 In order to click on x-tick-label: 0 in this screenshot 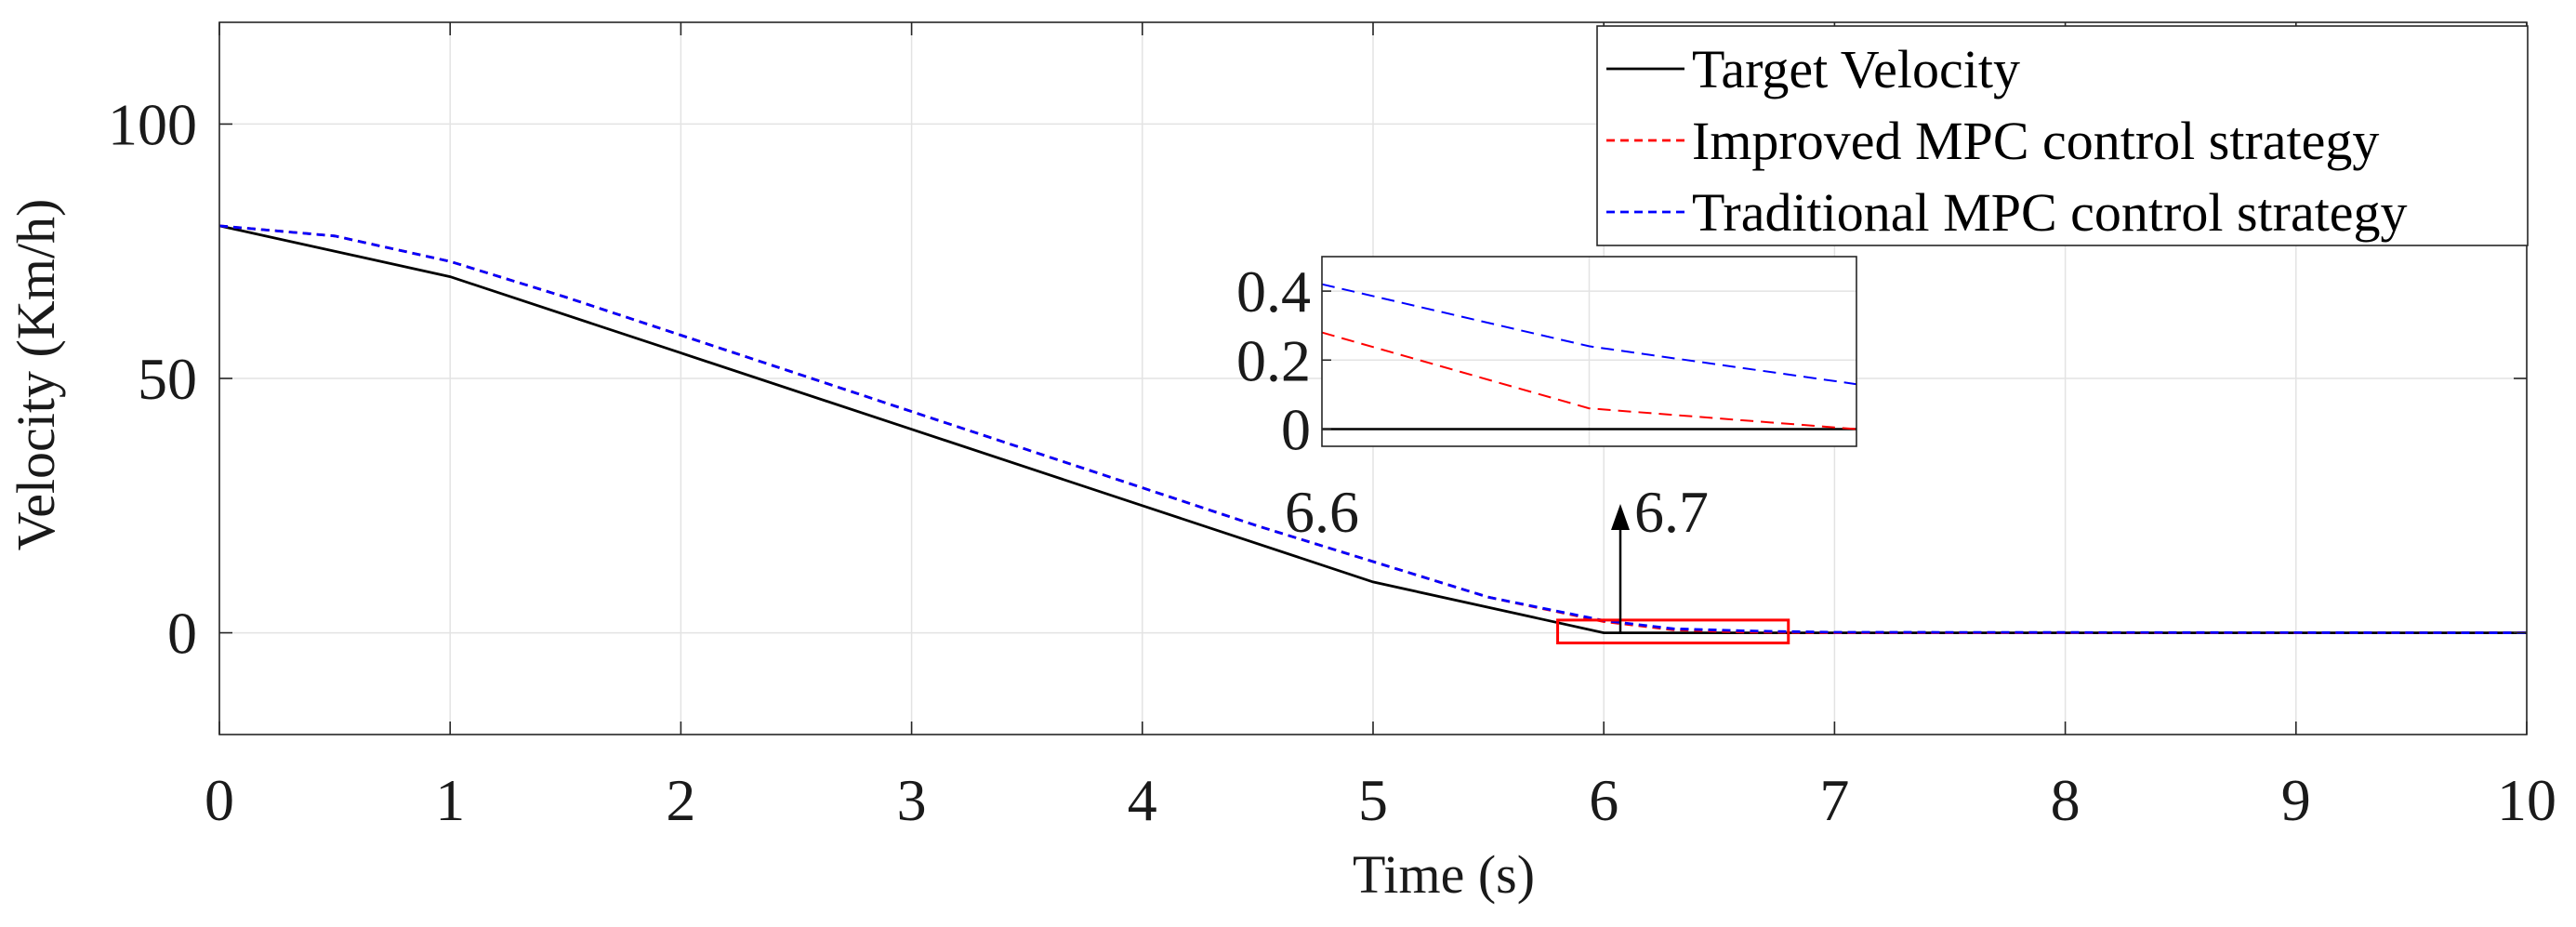, I will do `click(219, 800)`.